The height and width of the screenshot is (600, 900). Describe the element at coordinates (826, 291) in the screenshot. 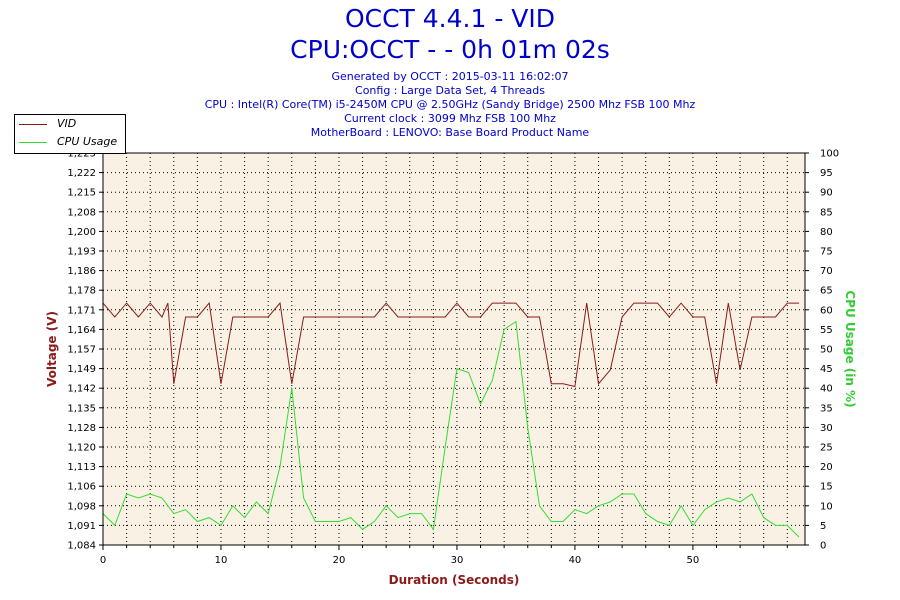

I see `right-tick-label: 65` at that location.